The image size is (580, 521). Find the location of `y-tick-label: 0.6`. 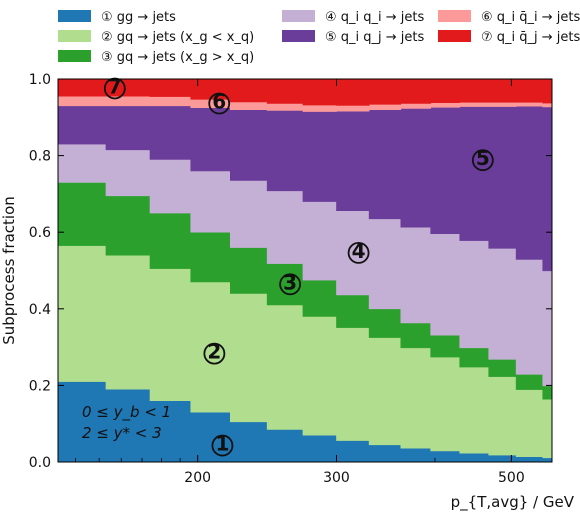

y-tick-label: 0.6 is located at coordinates (40, 233).